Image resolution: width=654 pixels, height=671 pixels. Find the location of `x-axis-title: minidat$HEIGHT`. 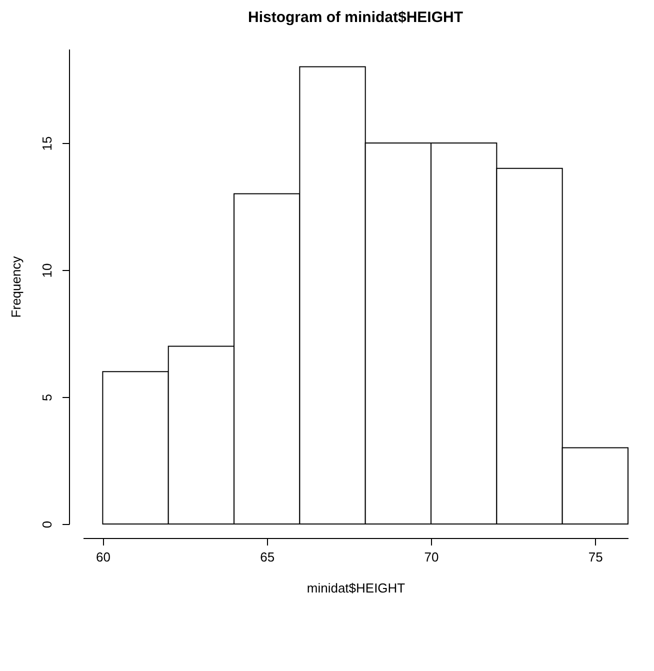

x-axis-title: minidat$HEIGHT is located at coordinates (356, 588).